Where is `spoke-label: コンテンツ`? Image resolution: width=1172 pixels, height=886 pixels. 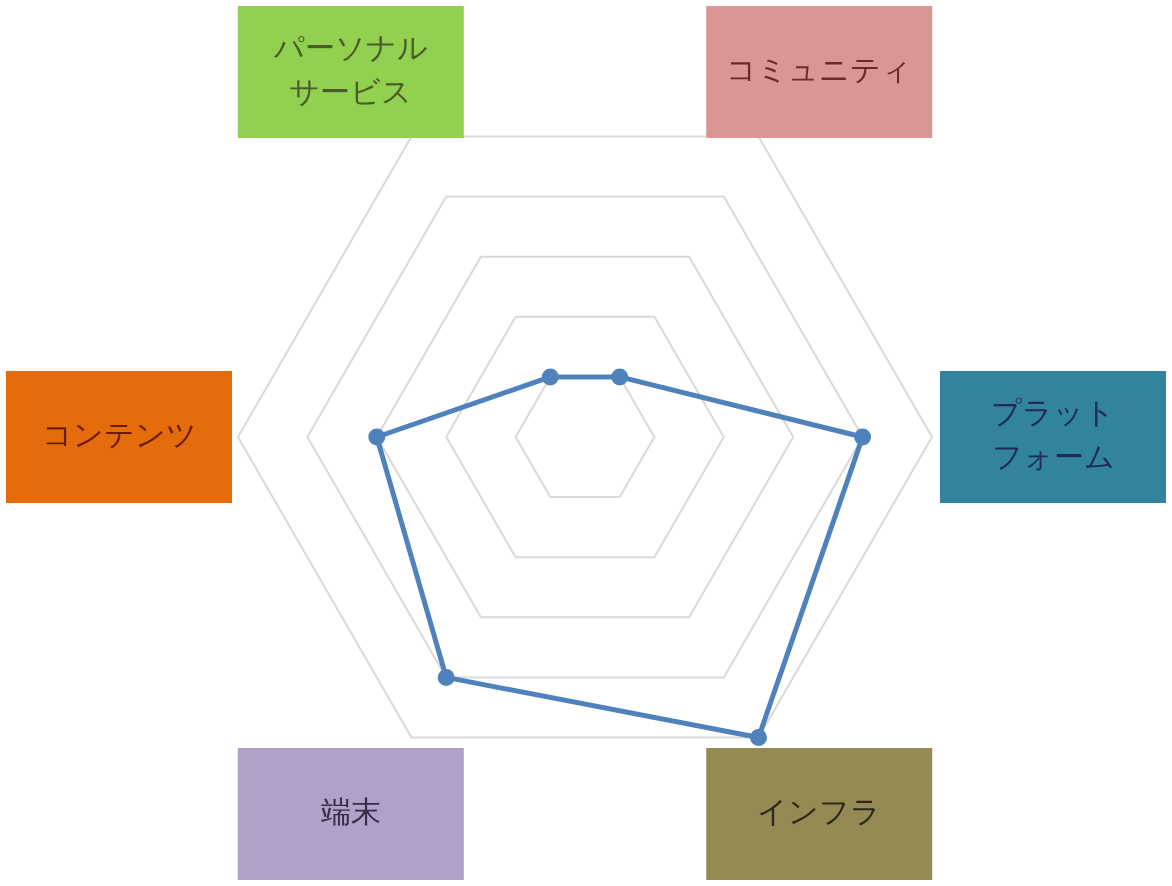 spoke-label: コンテンツ is located at coordinates (119, 434).